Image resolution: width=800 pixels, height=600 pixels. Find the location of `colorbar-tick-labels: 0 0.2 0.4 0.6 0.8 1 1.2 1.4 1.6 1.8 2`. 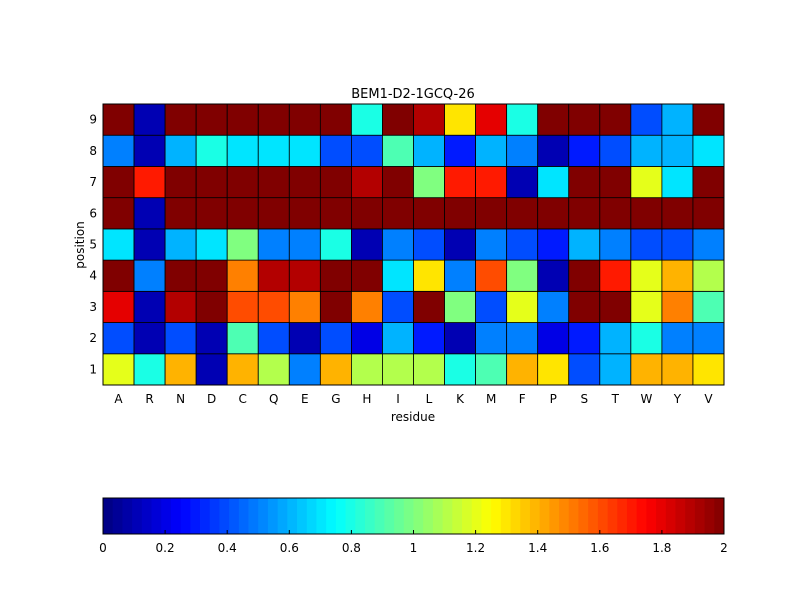

colorbar-tick-labels: 0 0.2 0.4 0.6 0.8 1 1.2 1.4 1.6 1.8 2 is located at coordinates (413, 542).